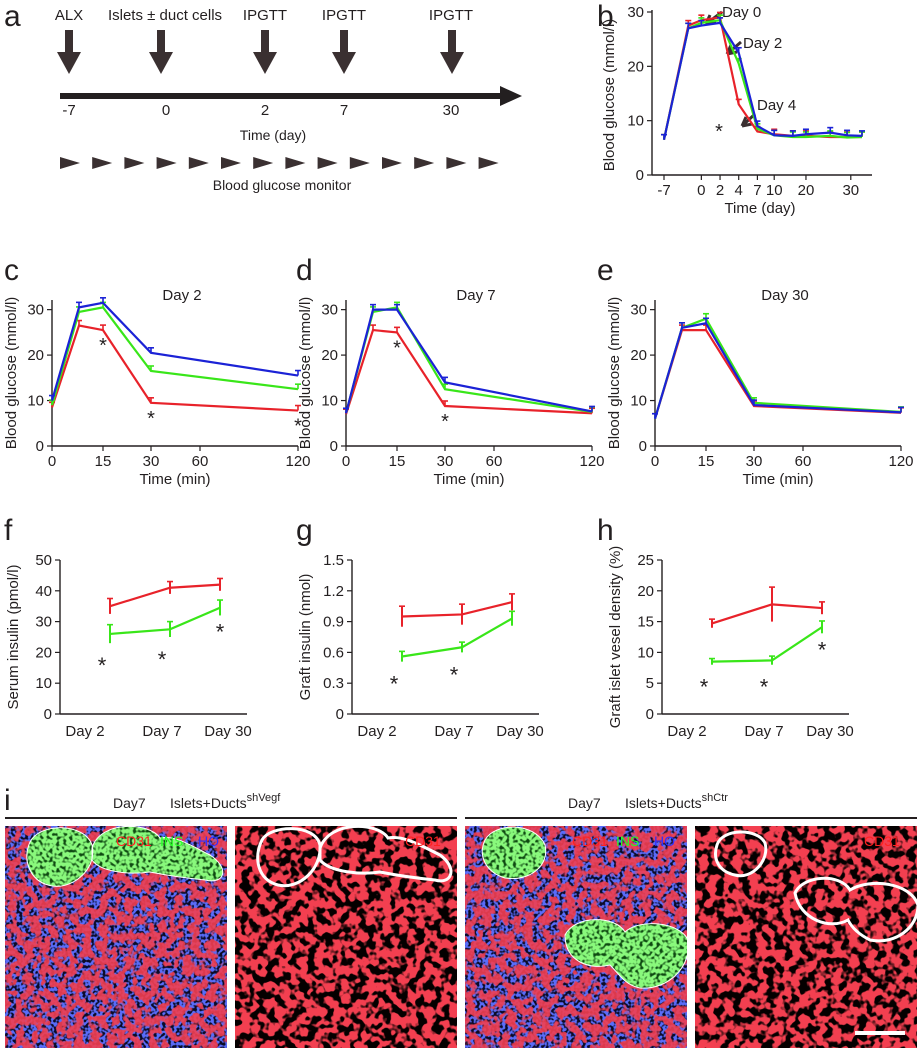  I want to click on x-tick-label: 2, so click(720, 190).